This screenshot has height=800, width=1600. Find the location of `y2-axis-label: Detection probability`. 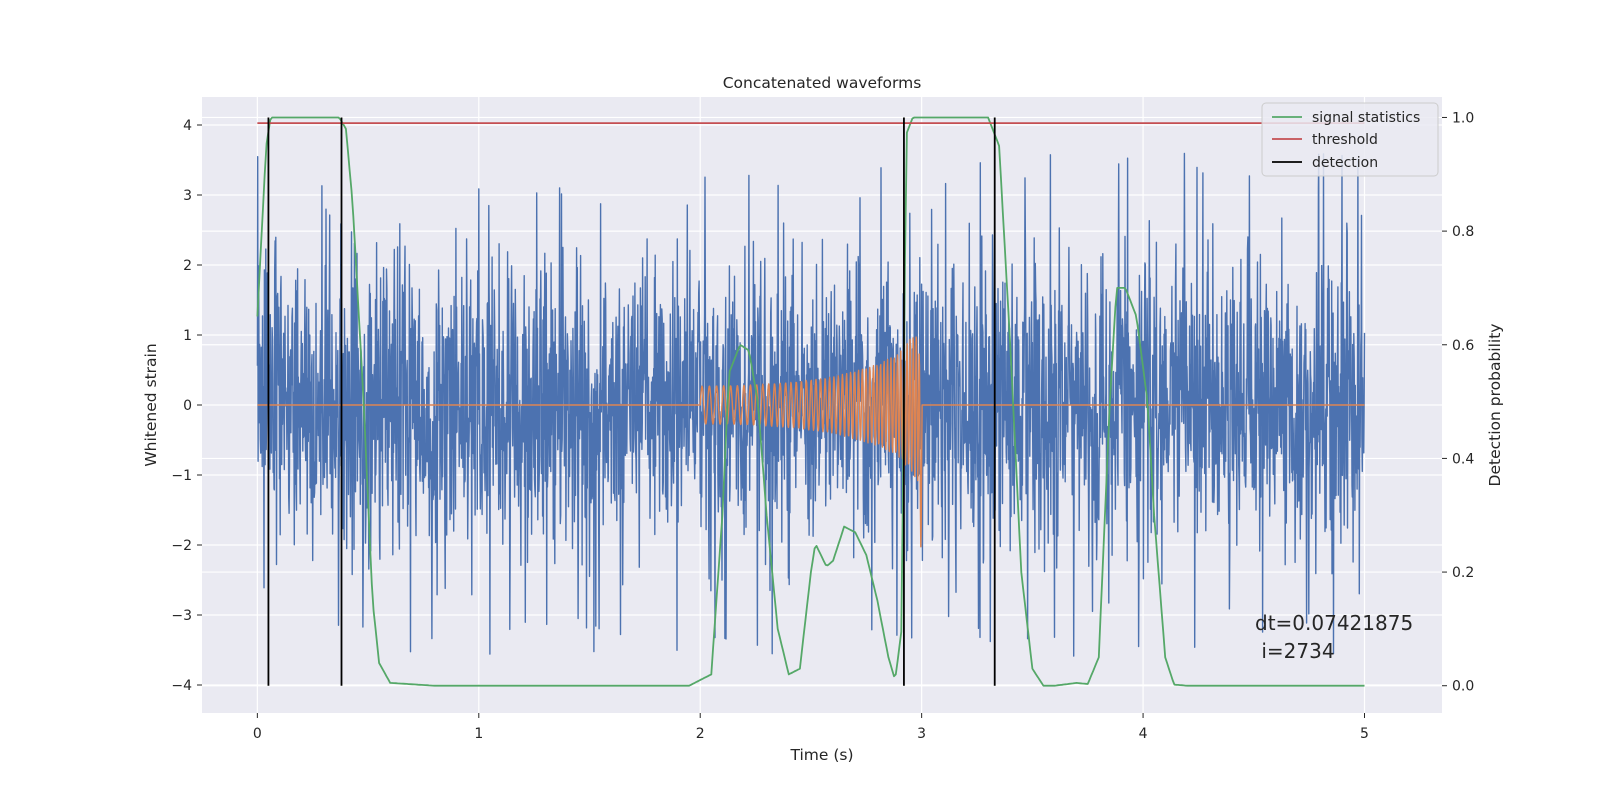

y2-axis-label: Detection probability is located at coordinates (1495, 405).